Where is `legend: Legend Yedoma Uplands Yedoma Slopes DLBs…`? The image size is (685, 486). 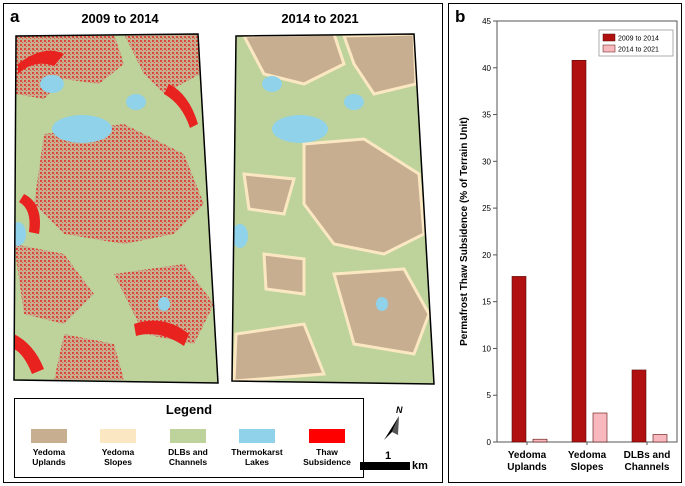 legend: Legend Yedoma Uplands Yedoma Slopes DLBs… is located at coordinates (189, 438).